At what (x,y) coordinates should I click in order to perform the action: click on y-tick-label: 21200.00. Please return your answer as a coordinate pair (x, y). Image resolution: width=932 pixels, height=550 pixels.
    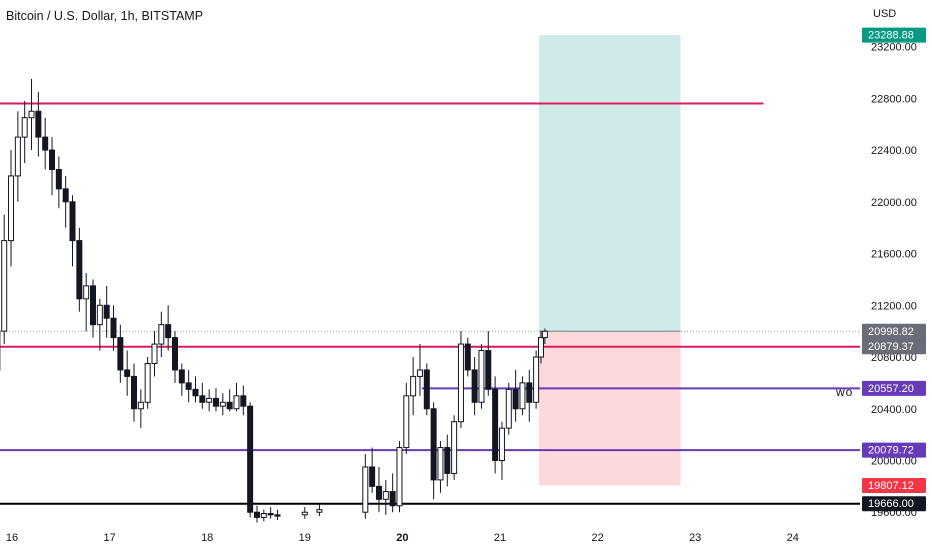
    Looking at the image, I should click on (894, 306).